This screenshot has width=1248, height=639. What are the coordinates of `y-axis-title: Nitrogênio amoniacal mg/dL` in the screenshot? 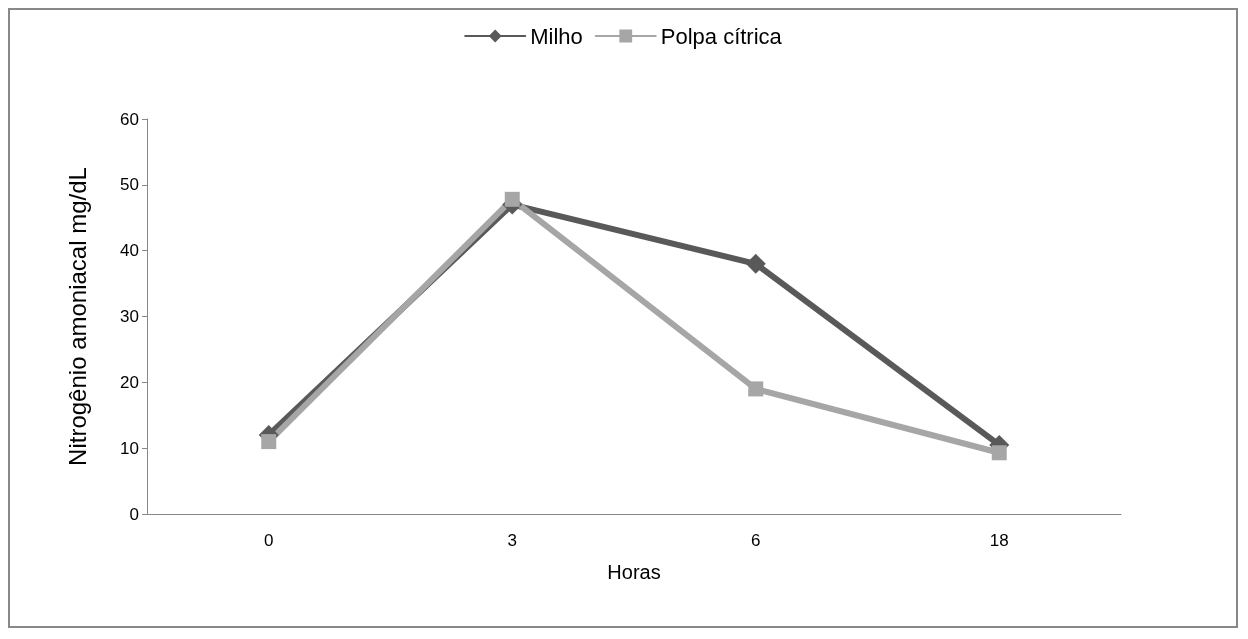 It's located at (77, 316).